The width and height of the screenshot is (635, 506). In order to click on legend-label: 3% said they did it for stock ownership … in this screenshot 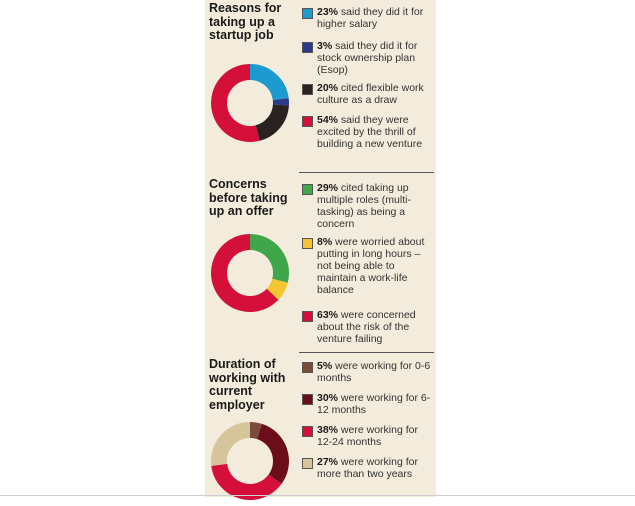, I will do `click(376, 58)`.